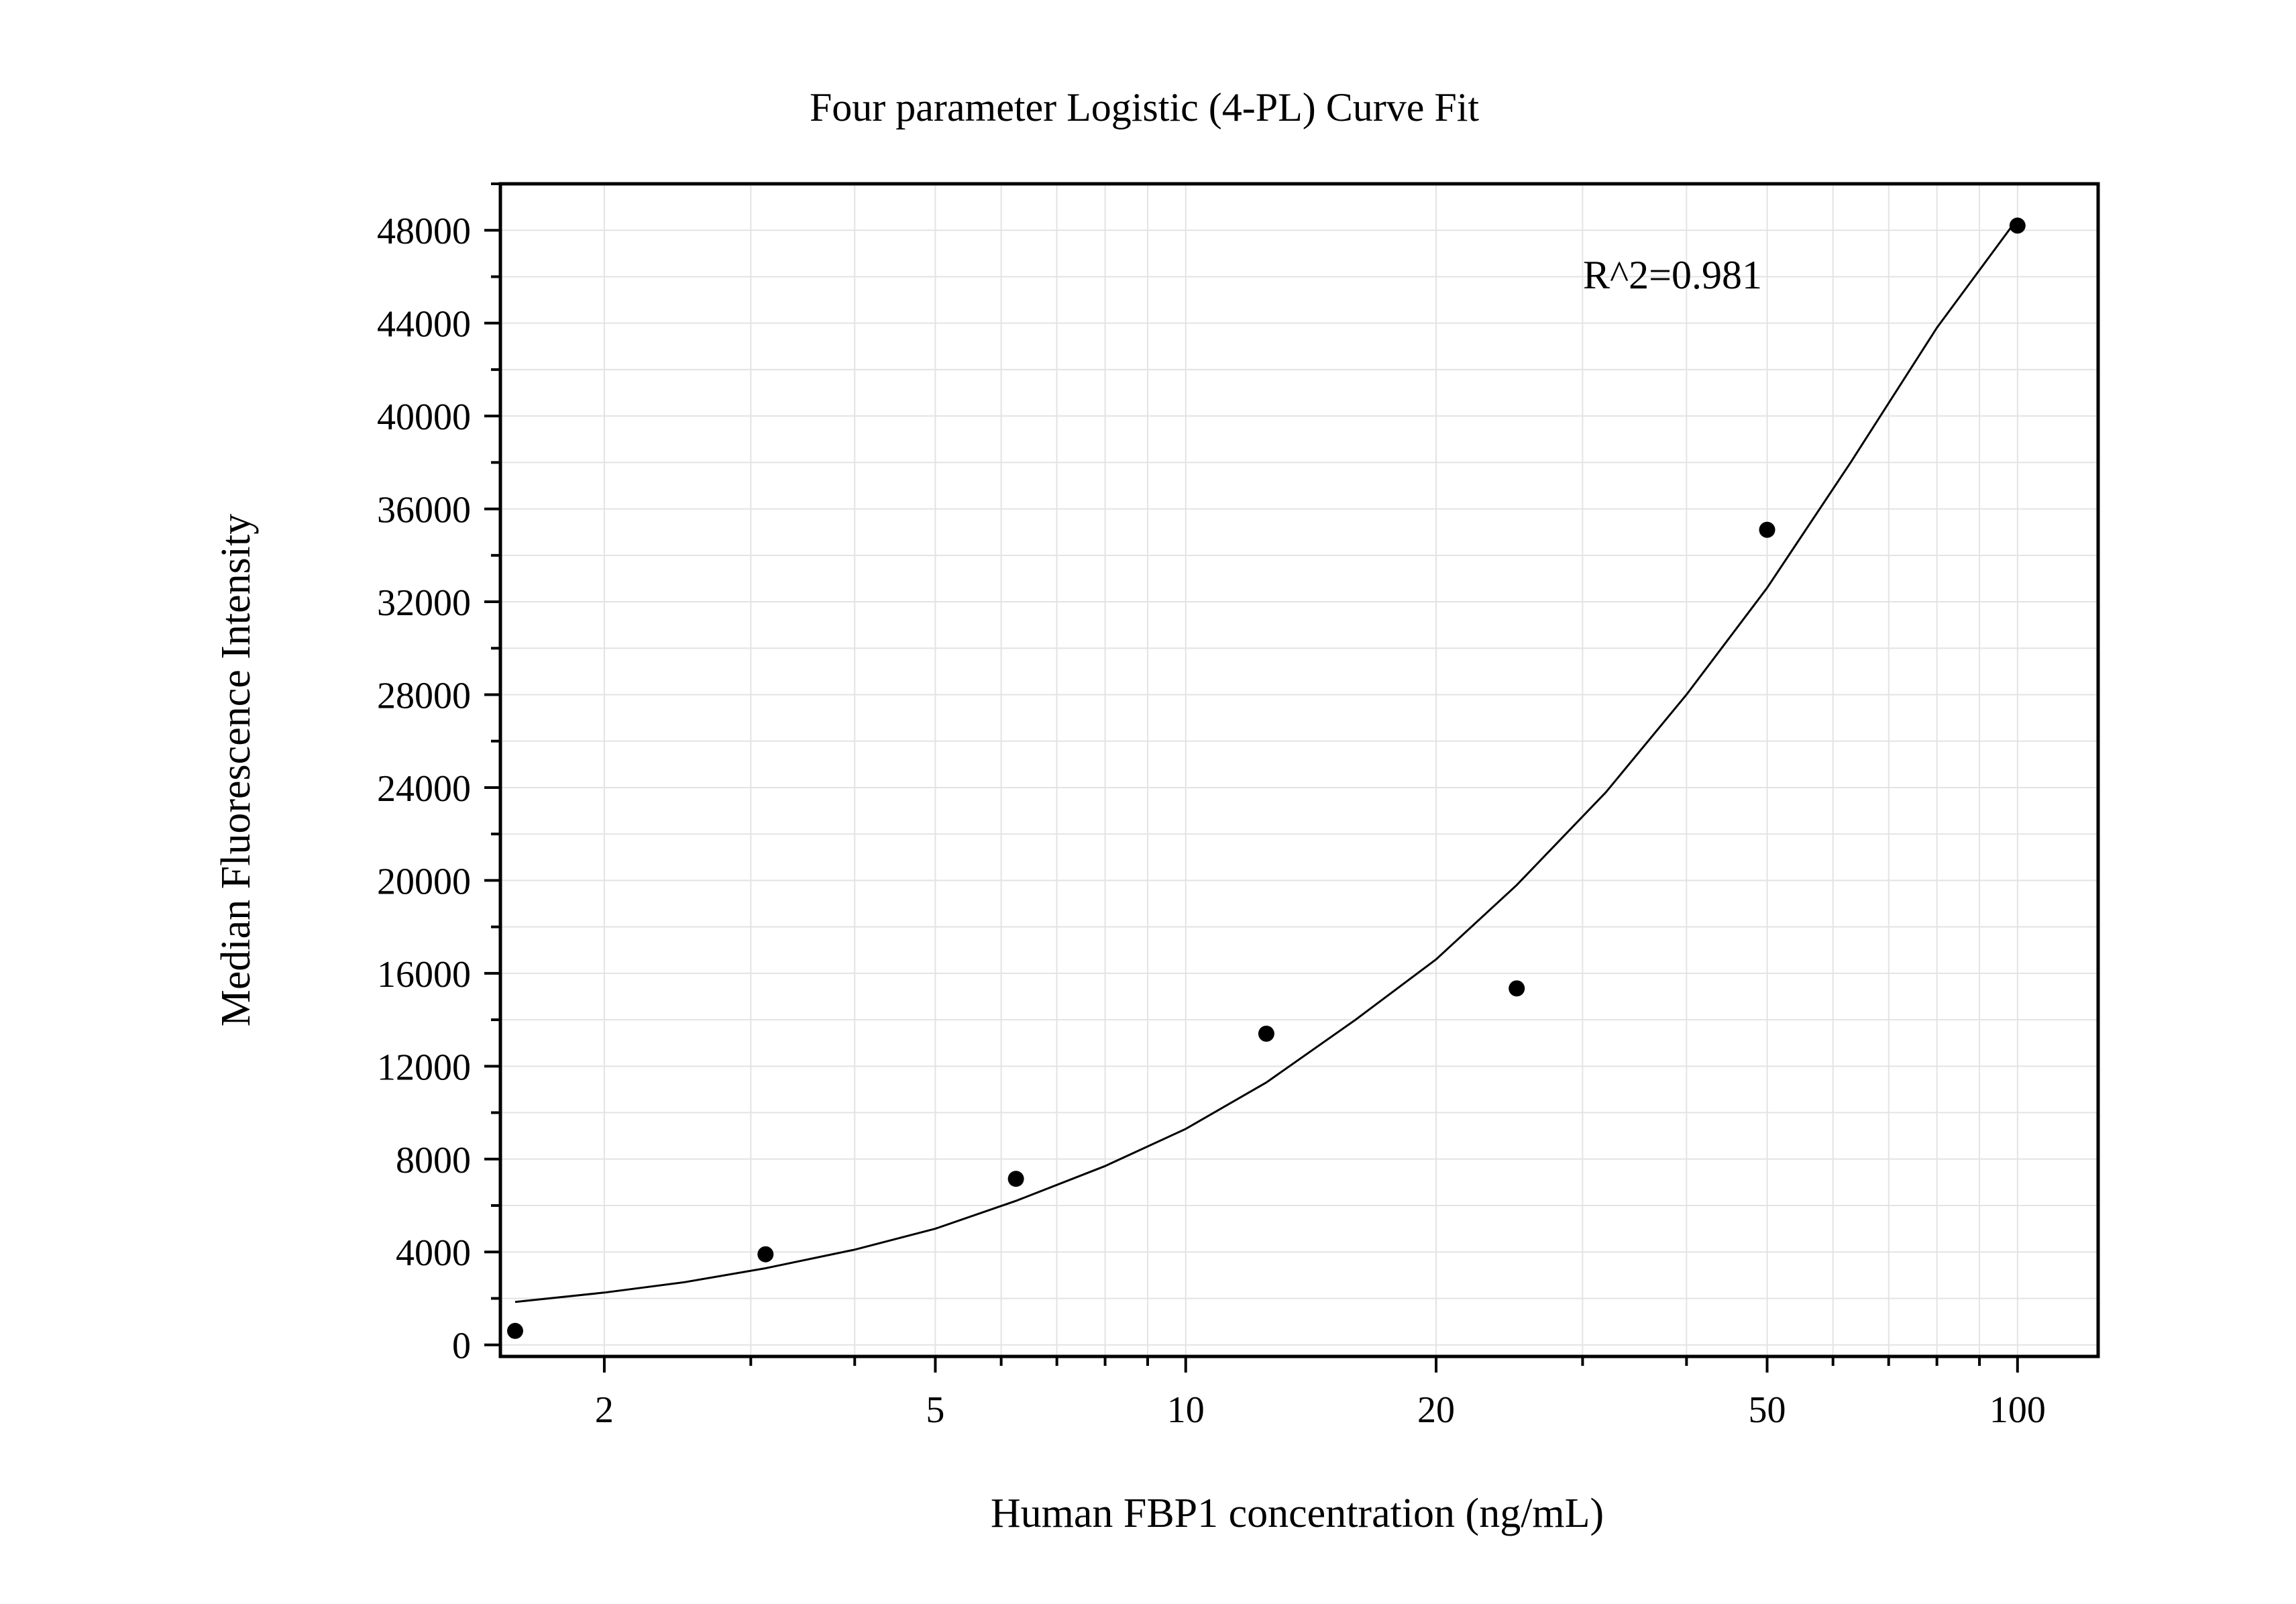 This screenshot has height=1604, width=2296. I want to click on chart-title: Four parameter Logistic (4-PL) Curve Fit, so click(1144, 107).